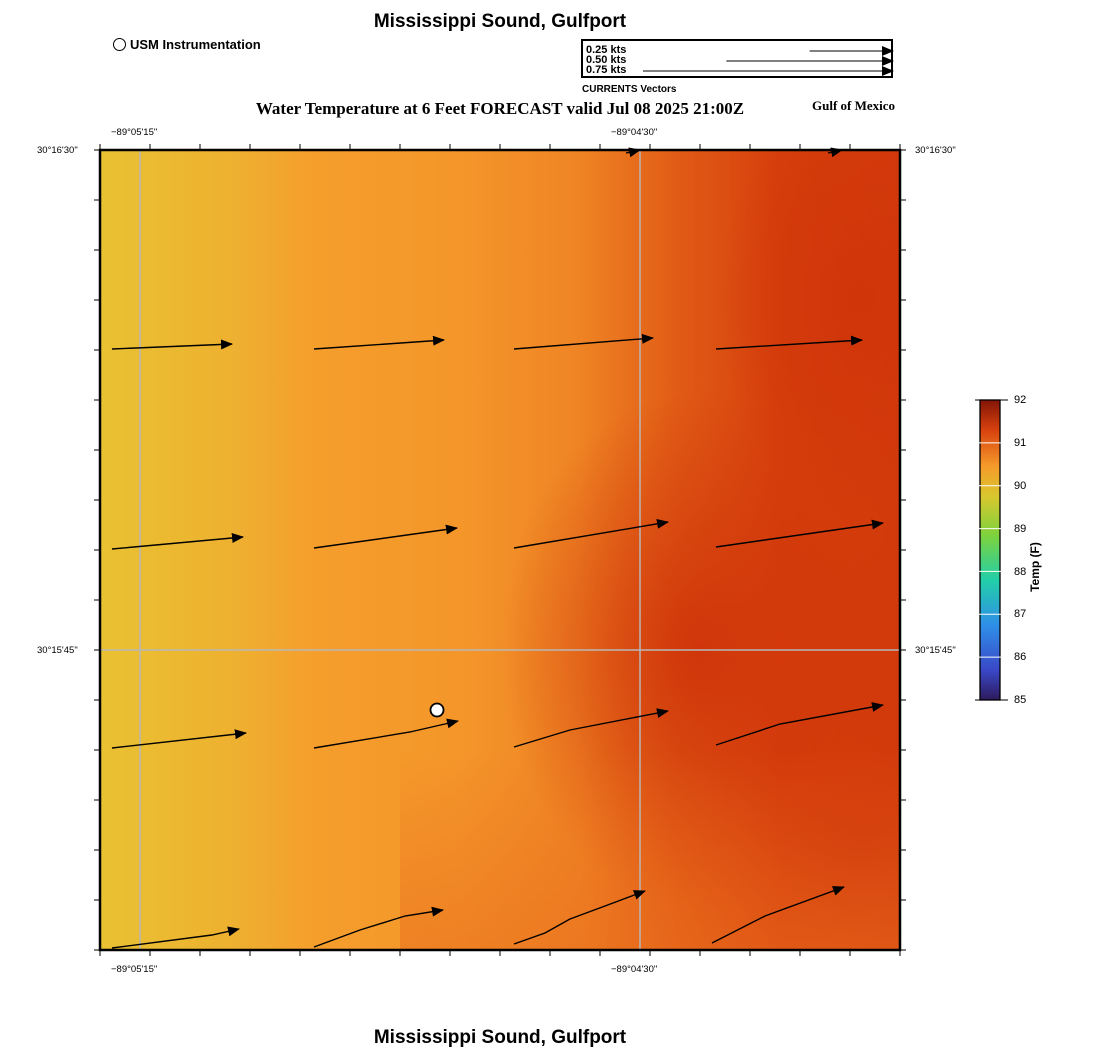  I want to click on map-footer-title: Mississippi Sound, Gulfport, so click(500, 1037).